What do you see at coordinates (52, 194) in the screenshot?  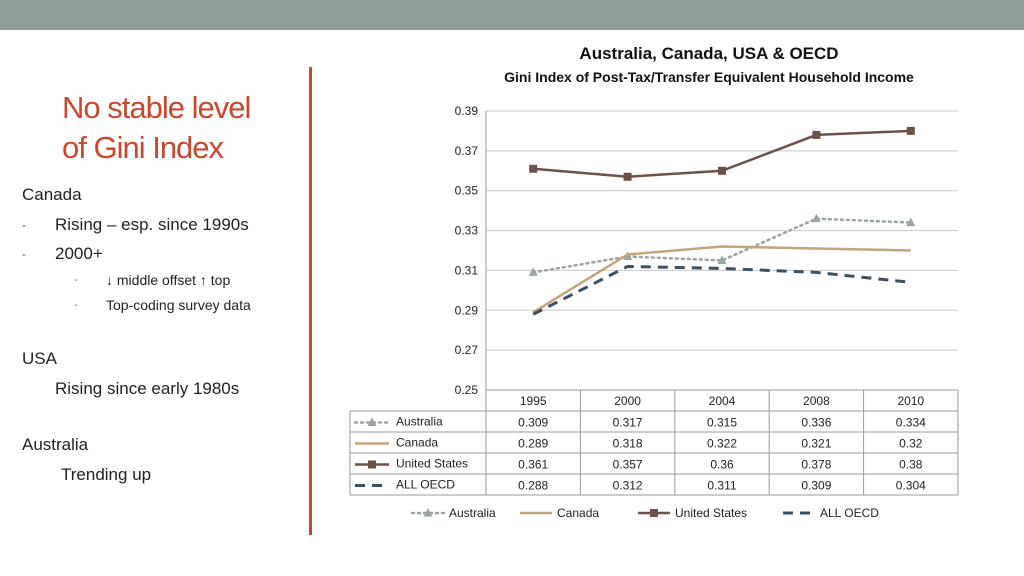 I see `bullet-canada: Canada` at bounding box center [52, 194].